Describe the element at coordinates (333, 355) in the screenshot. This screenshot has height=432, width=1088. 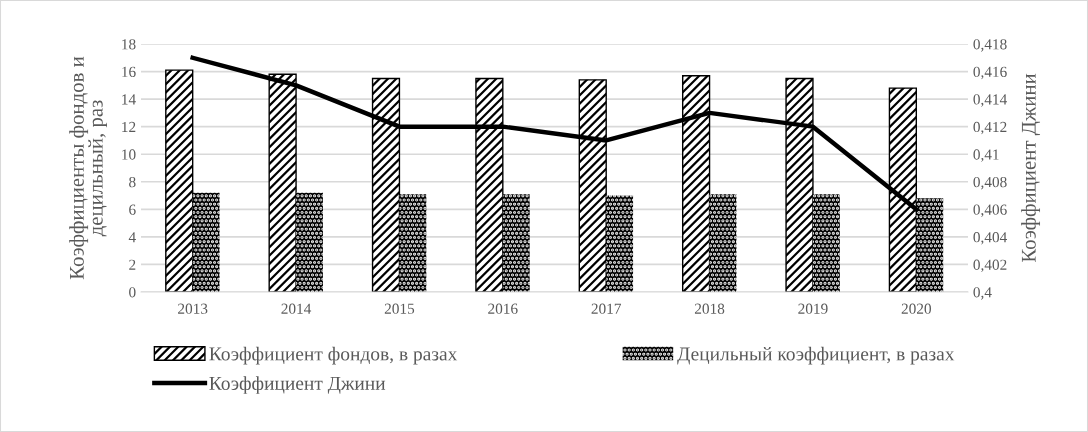
I see `legend-label: Коэффициент фондов, в разах` at that location.